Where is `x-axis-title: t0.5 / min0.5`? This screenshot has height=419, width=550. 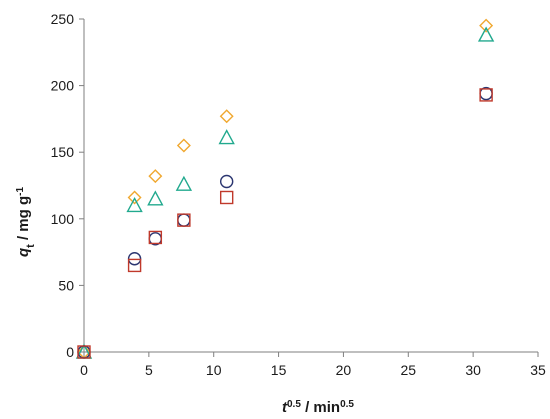 x-axis-title: t0.5 / min0.5 is located at coordinates (318, 408).